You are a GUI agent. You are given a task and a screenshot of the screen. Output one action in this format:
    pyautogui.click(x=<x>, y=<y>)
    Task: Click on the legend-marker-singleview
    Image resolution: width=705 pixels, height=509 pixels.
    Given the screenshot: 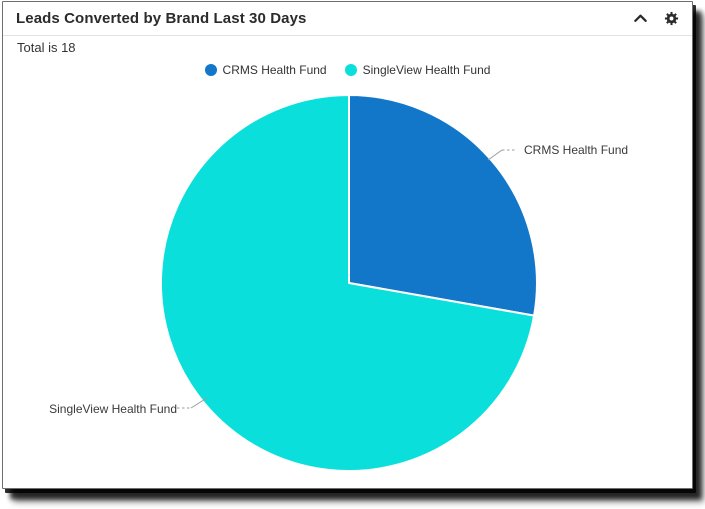 What is the action you would take?
    pyautogui.click(x=350, y=70)
    